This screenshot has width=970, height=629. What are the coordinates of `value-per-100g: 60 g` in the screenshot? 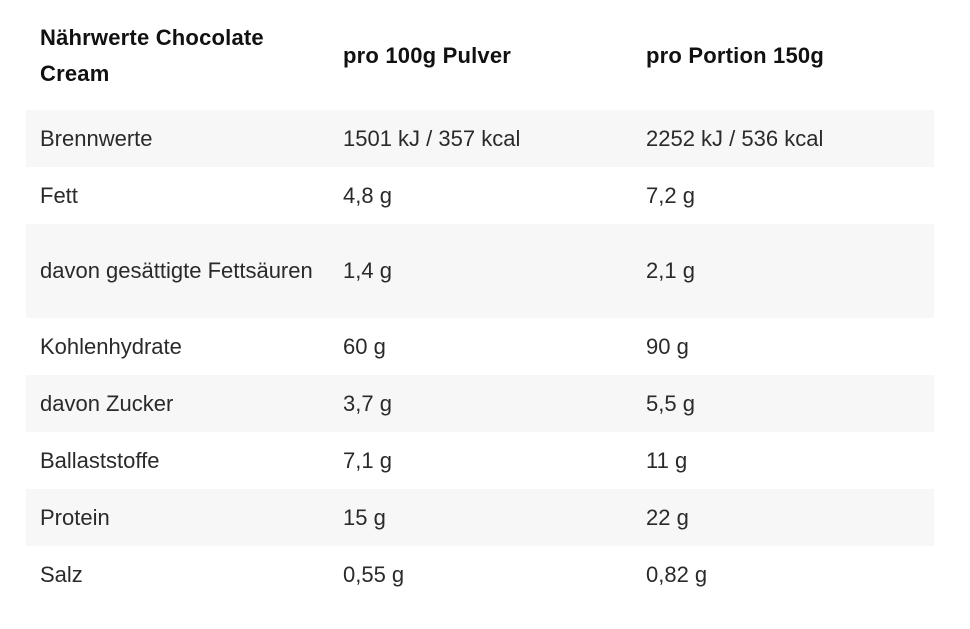 It's located at (480, 346).